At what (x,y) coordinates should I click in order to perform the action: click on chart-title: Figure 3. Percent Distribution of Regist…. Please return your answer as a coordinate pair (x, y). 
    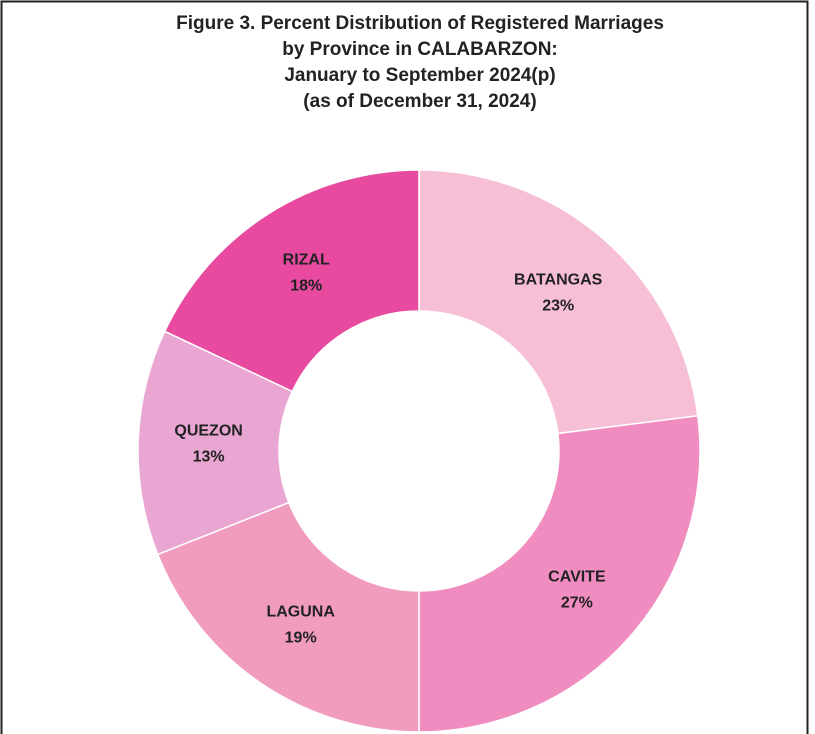
    Looking at the image, I should click on (420, 23).